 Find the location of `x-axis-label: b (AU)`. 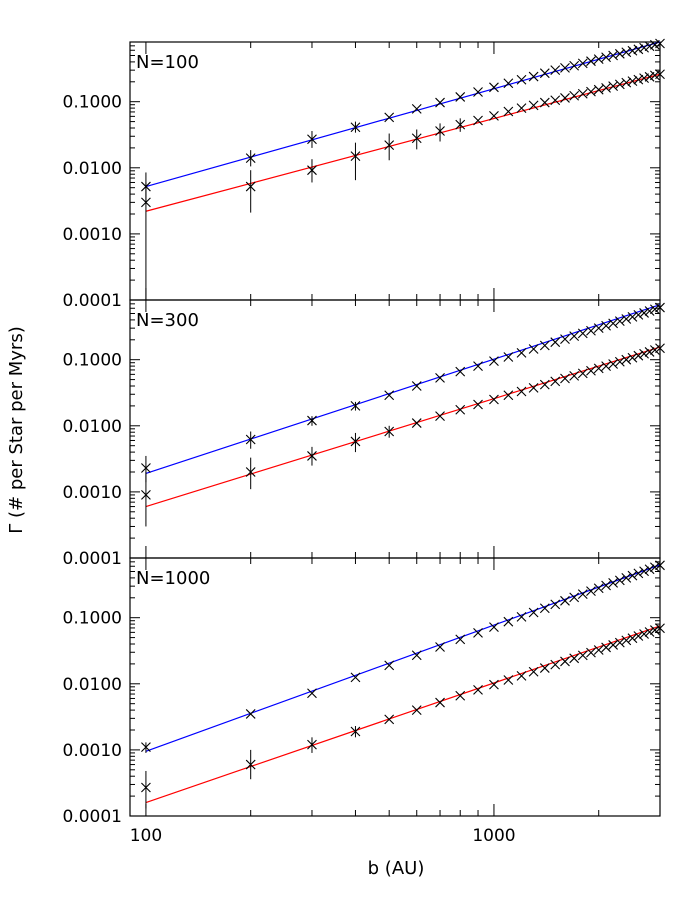

x-axis-label: b (AU) is located at coordinates (396, 868).